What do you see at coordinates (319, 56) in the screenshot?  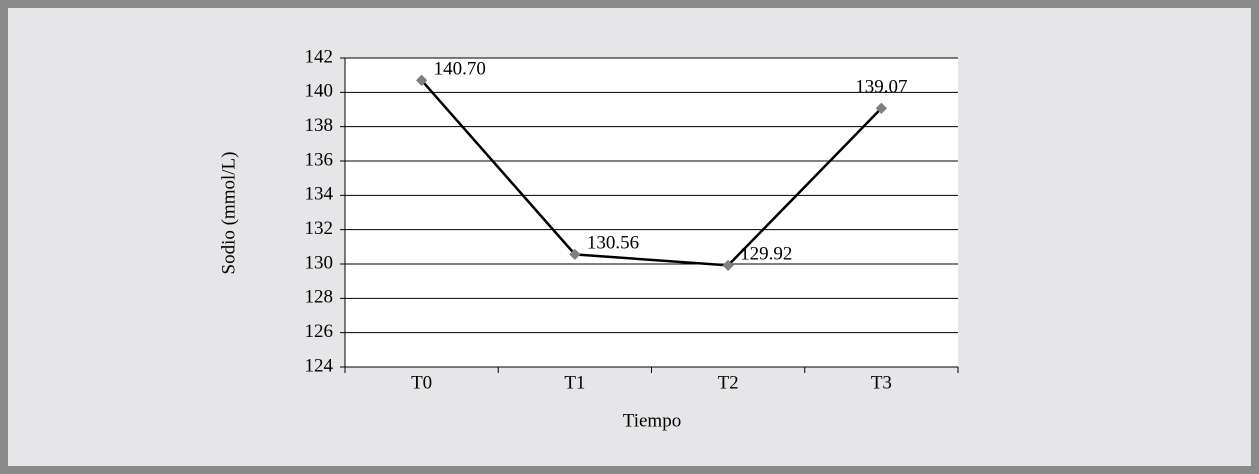 I see `y-tick-label: 142` at bounding box center [319, 56].